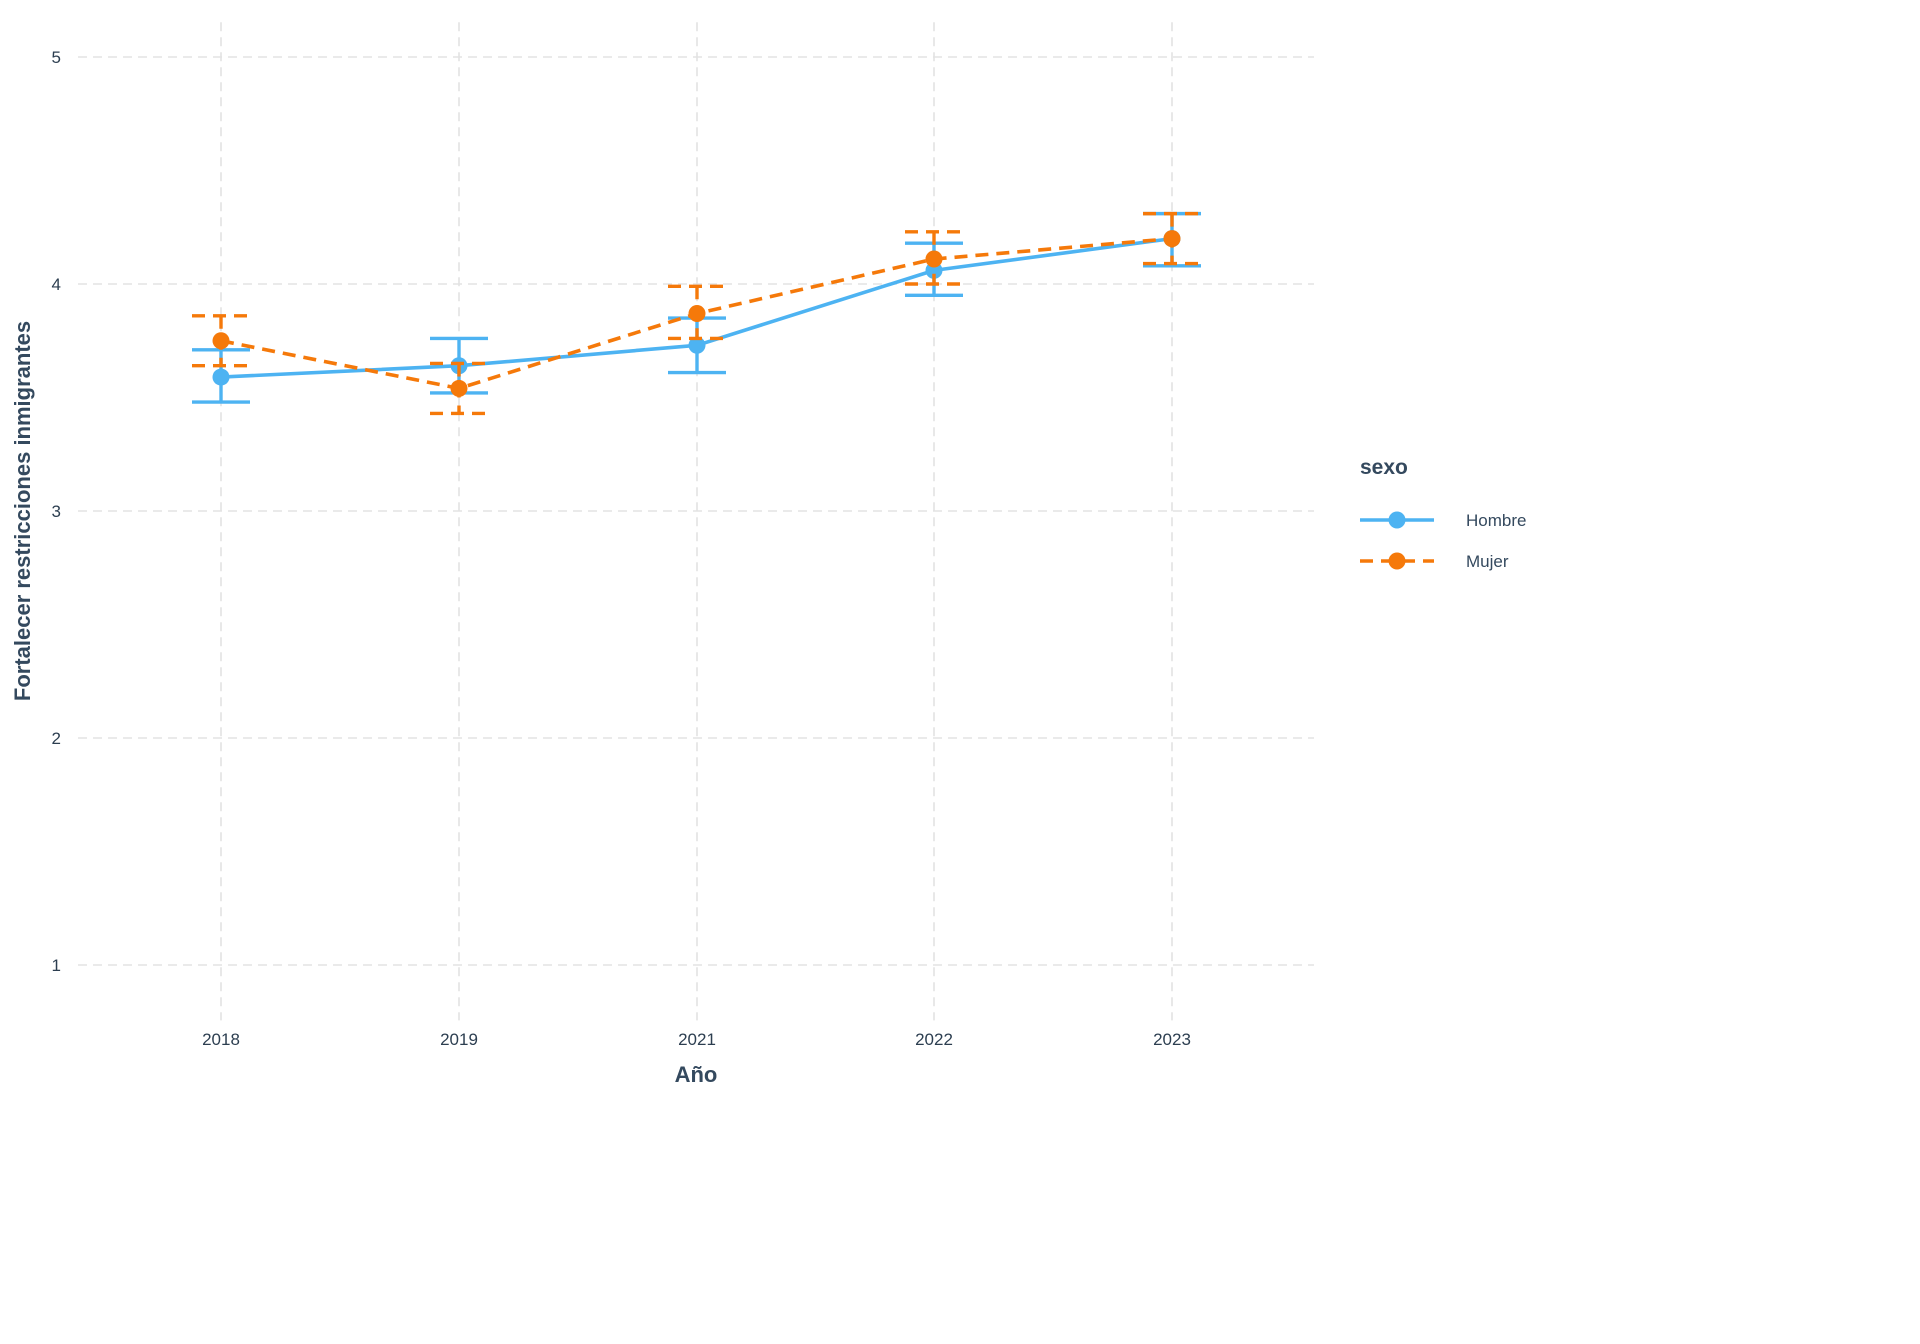 This screenshot has width=1920, height=1344. Describe the element at coordinates (1487, 561) in the screenshot. I see `legend-label: Mujer` at that location.